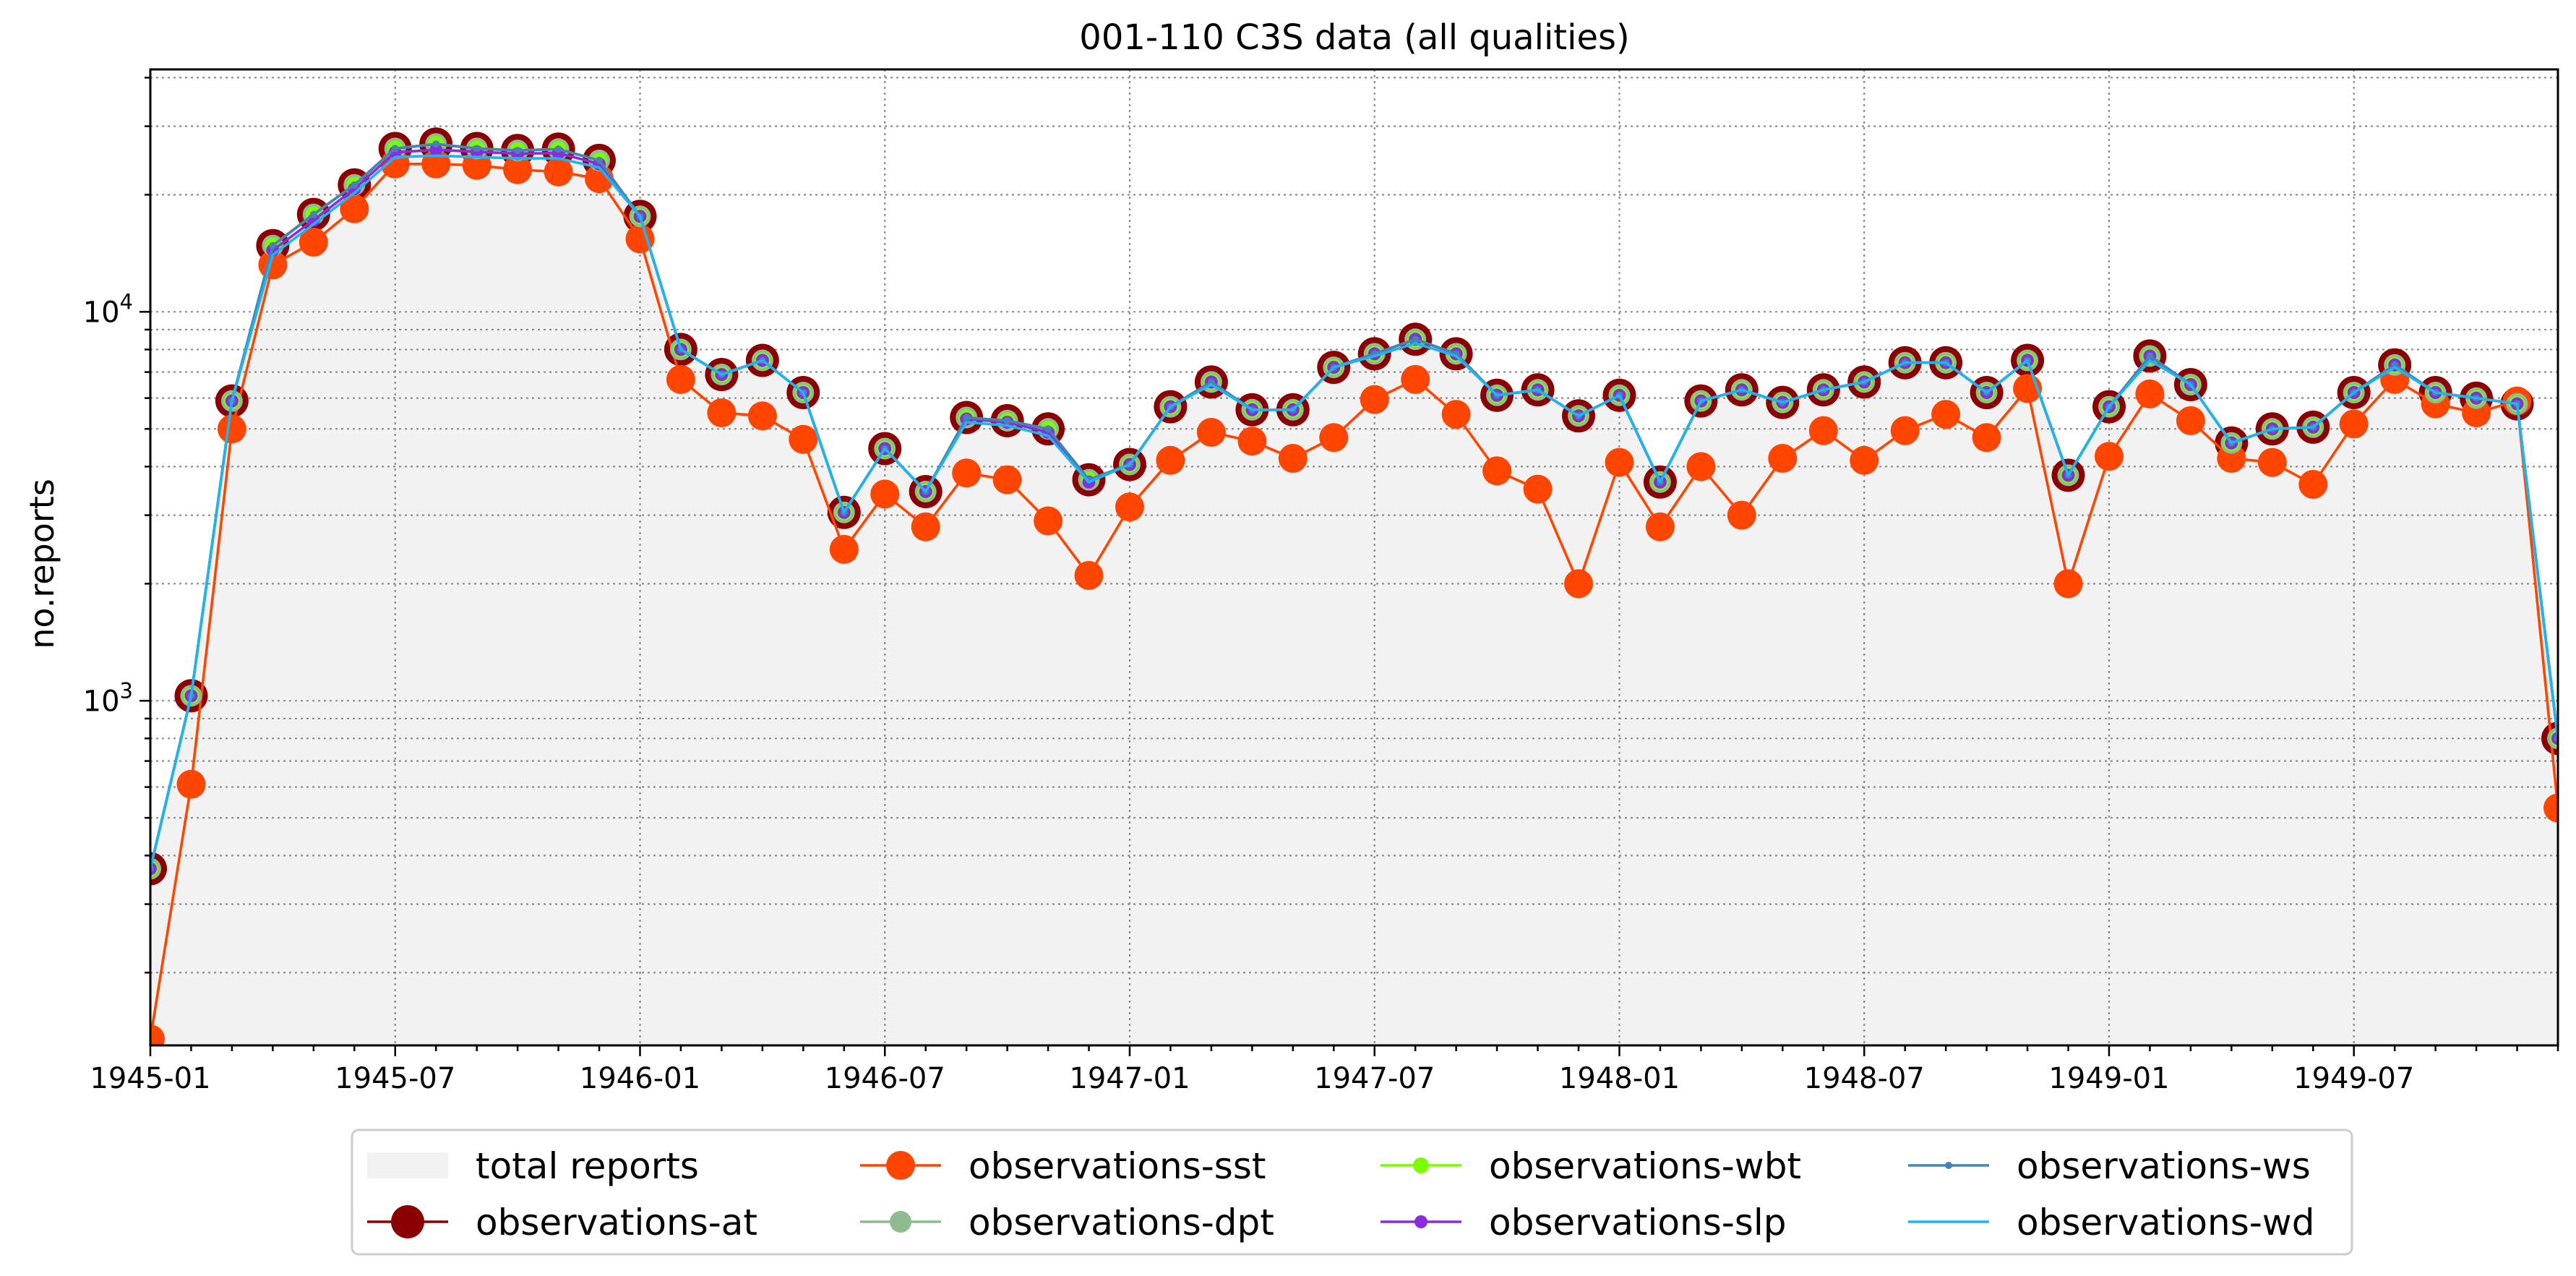 This screenshot has width=2576, height=1276. I want to click on legend-label: observations-wd, so click(2166, 1222).